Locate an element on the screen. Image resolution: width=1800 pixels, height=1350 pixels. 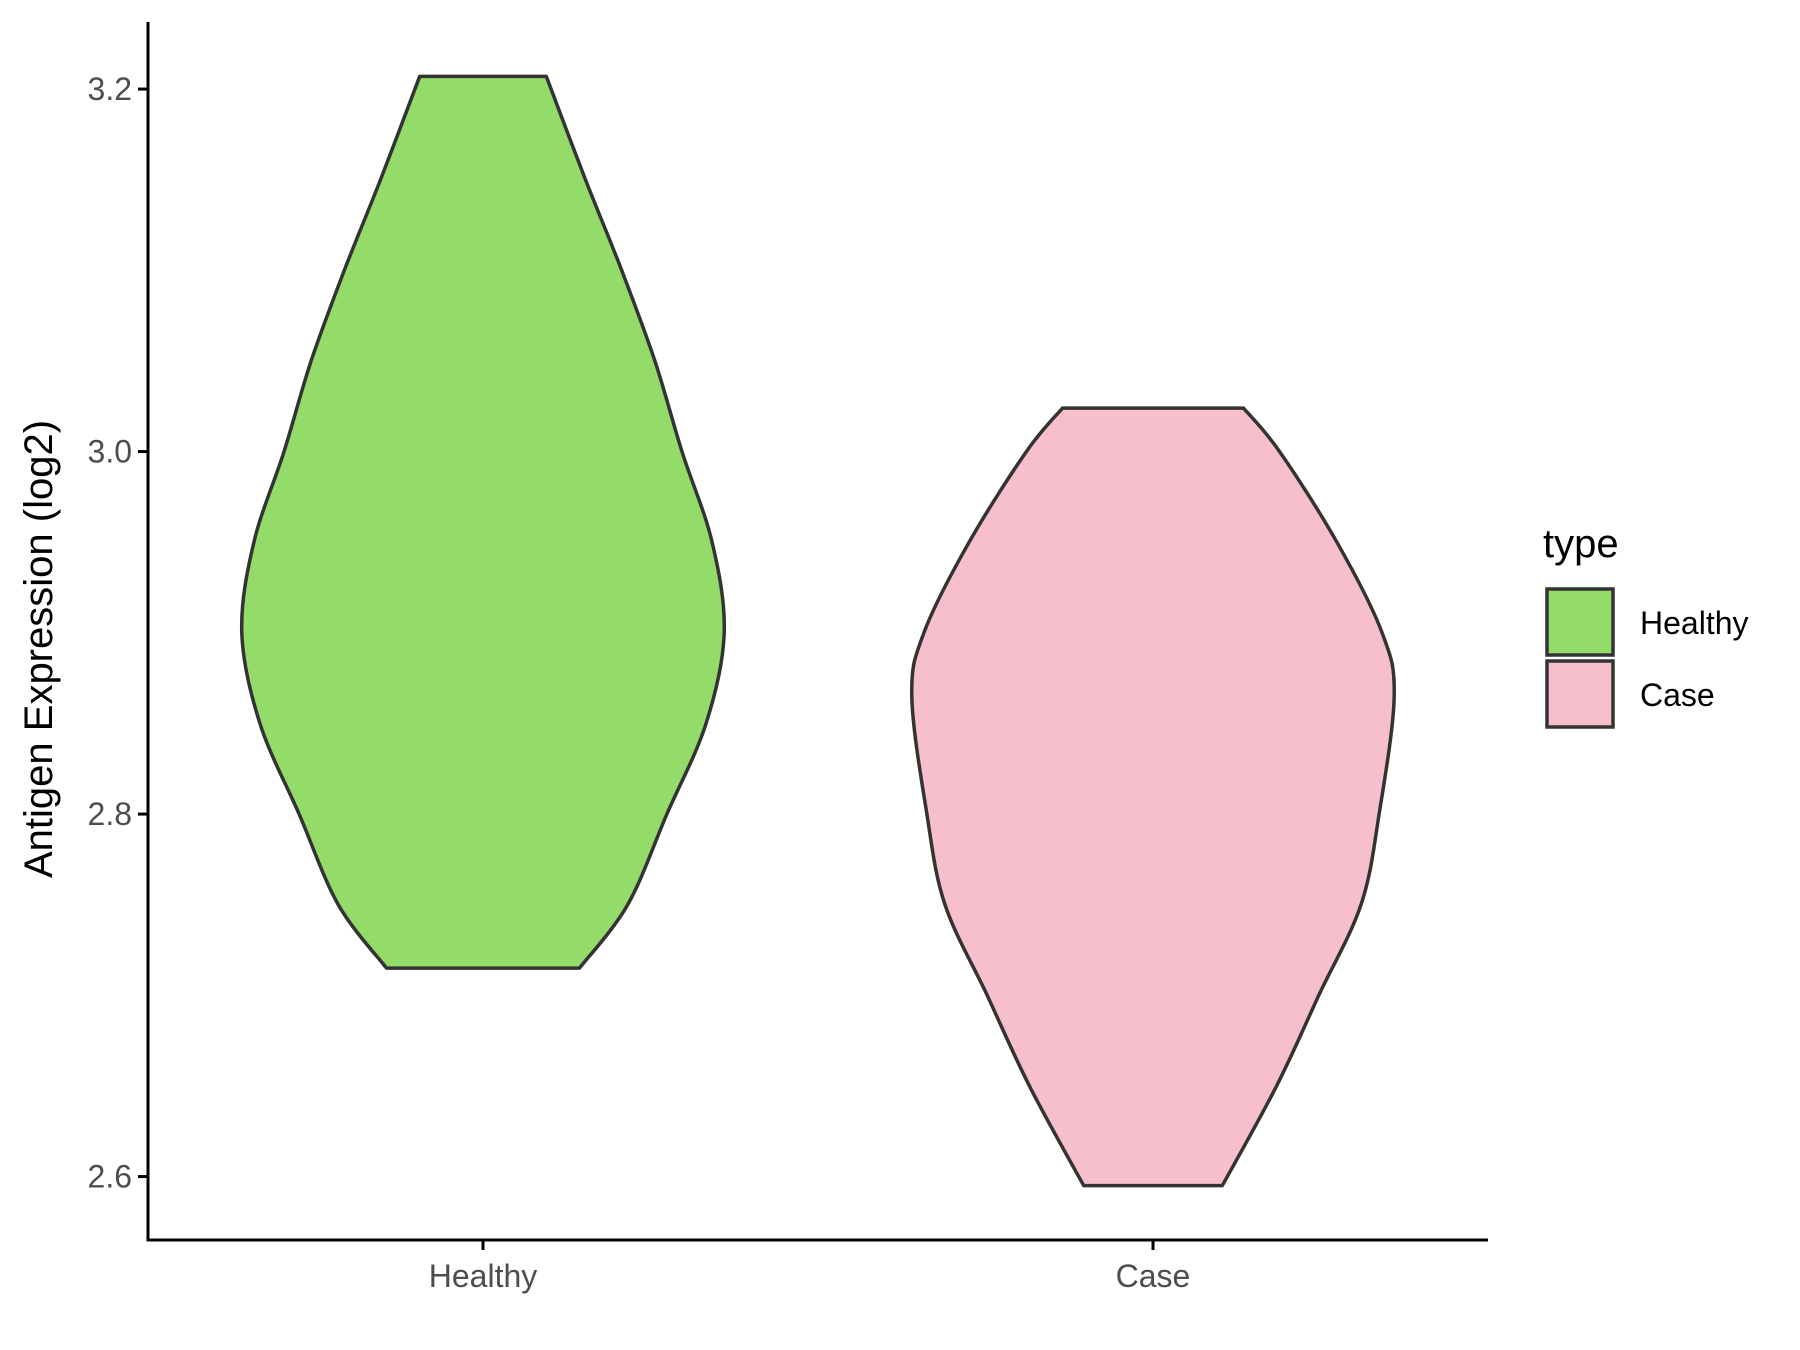
y-tick-label: 2.8 is located at coordinates (110, 814).